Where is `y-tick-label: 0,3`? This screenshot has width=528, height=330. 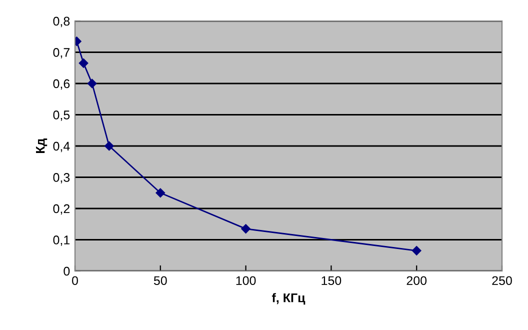
y-tick-label: 0,3 is located at coordinates (61, 178).